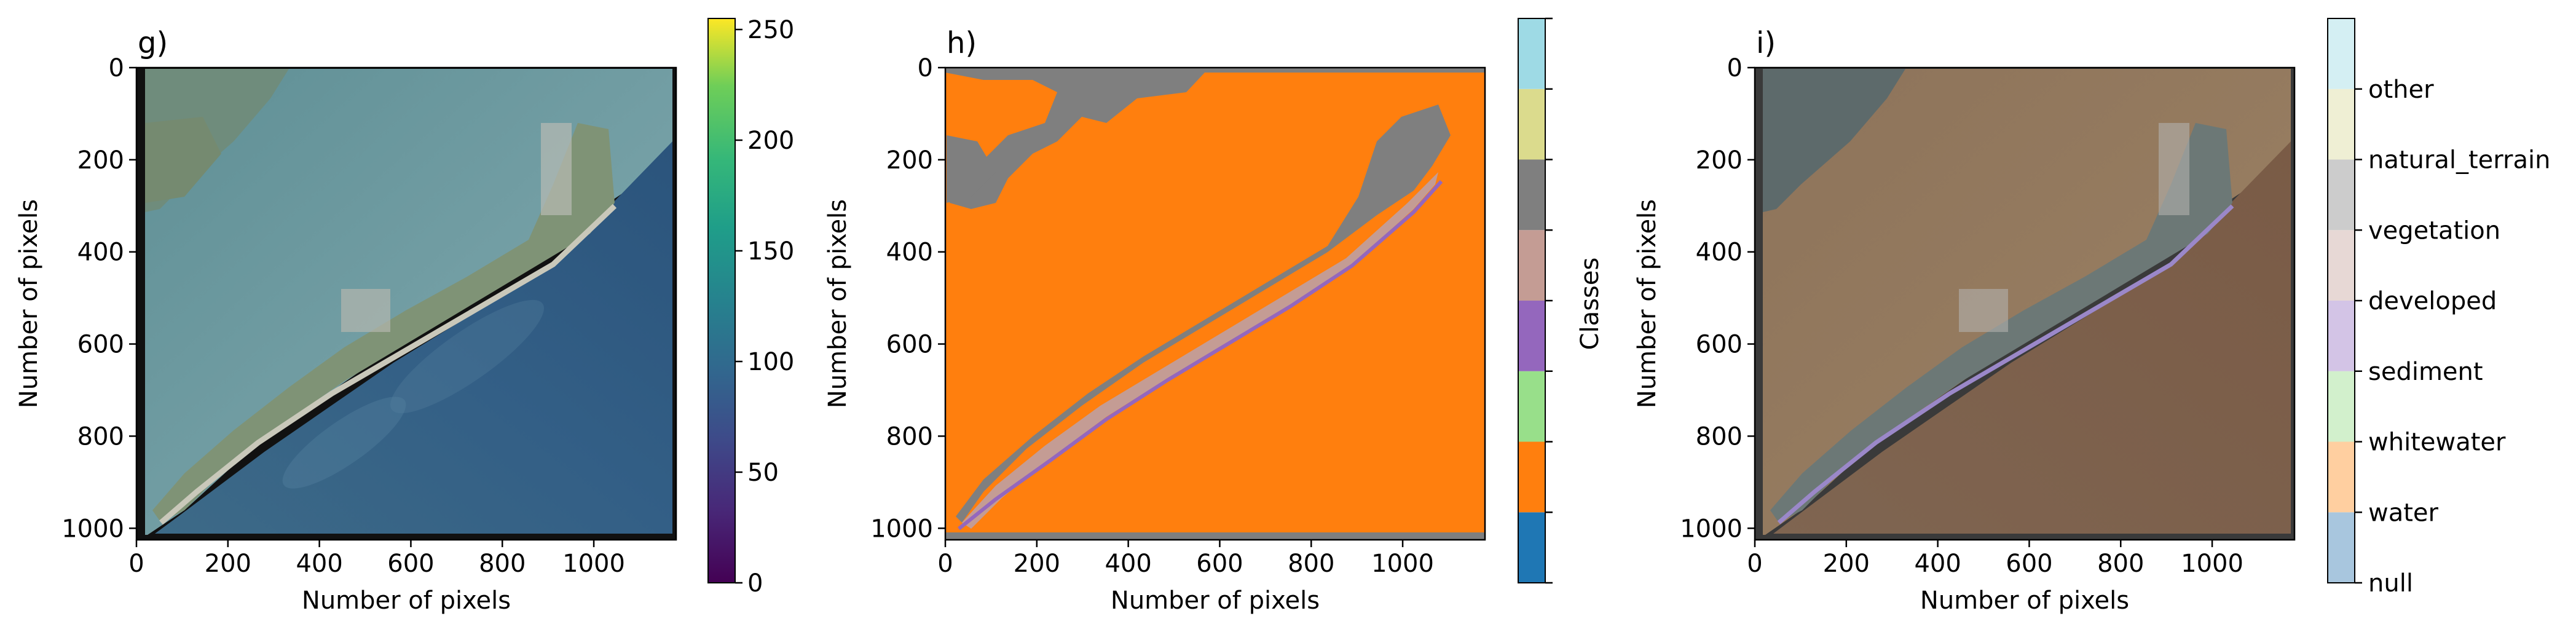 This screenshot has height=632, width=2576. I want to click on i-cbar-frame, so click(2341, 300).